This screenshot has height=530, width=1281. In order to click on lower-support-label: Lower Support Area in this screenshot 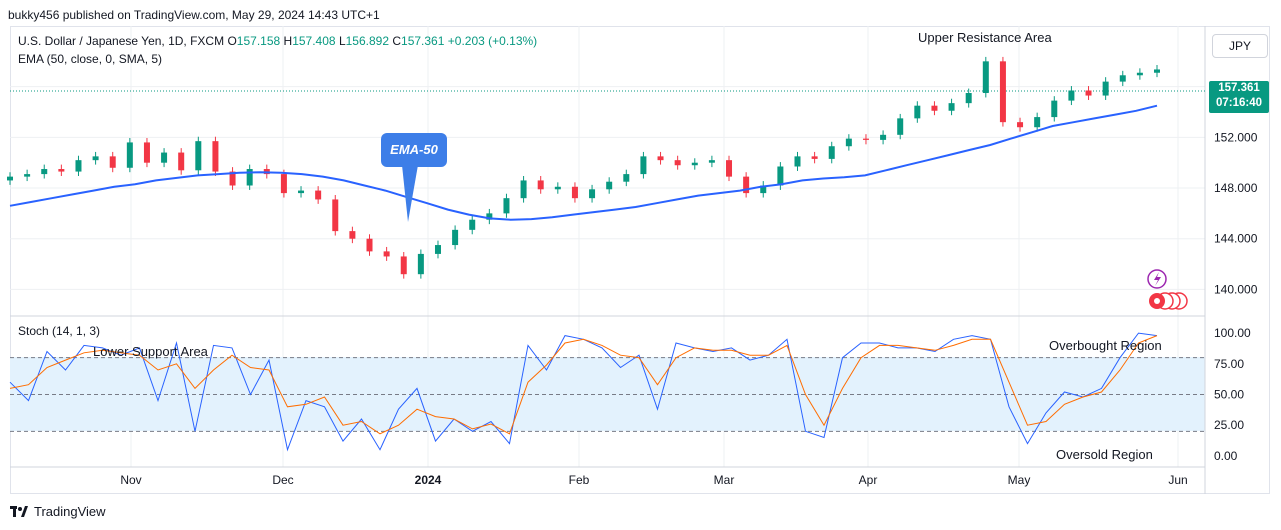, I will do `click(150, 351)`.